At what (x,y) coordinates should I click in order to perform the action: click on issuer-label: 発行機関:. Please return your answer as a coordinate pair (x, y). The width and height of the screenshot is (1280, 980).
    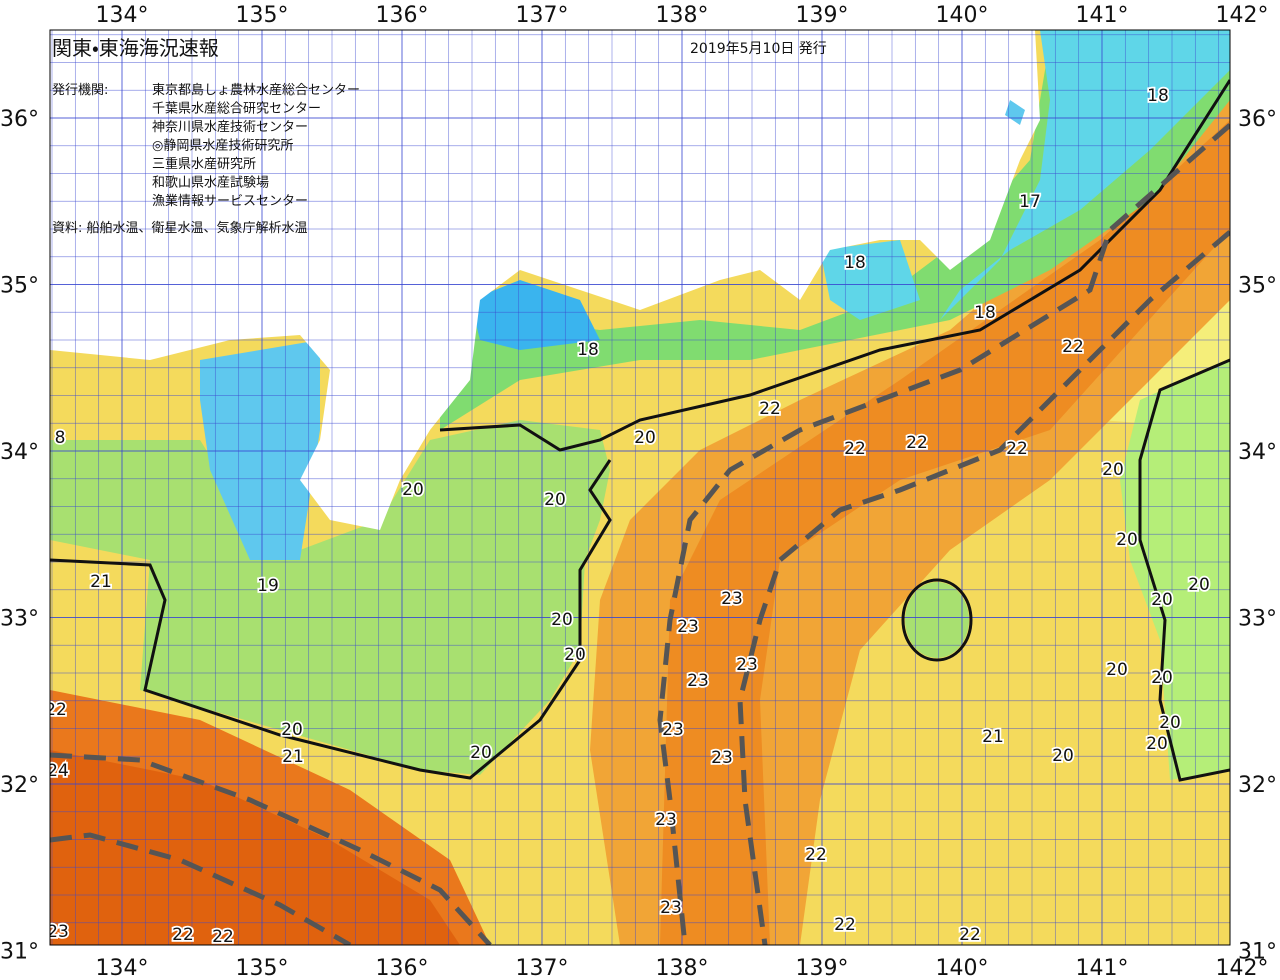
    Looking at the image, I should click on (80, 90).